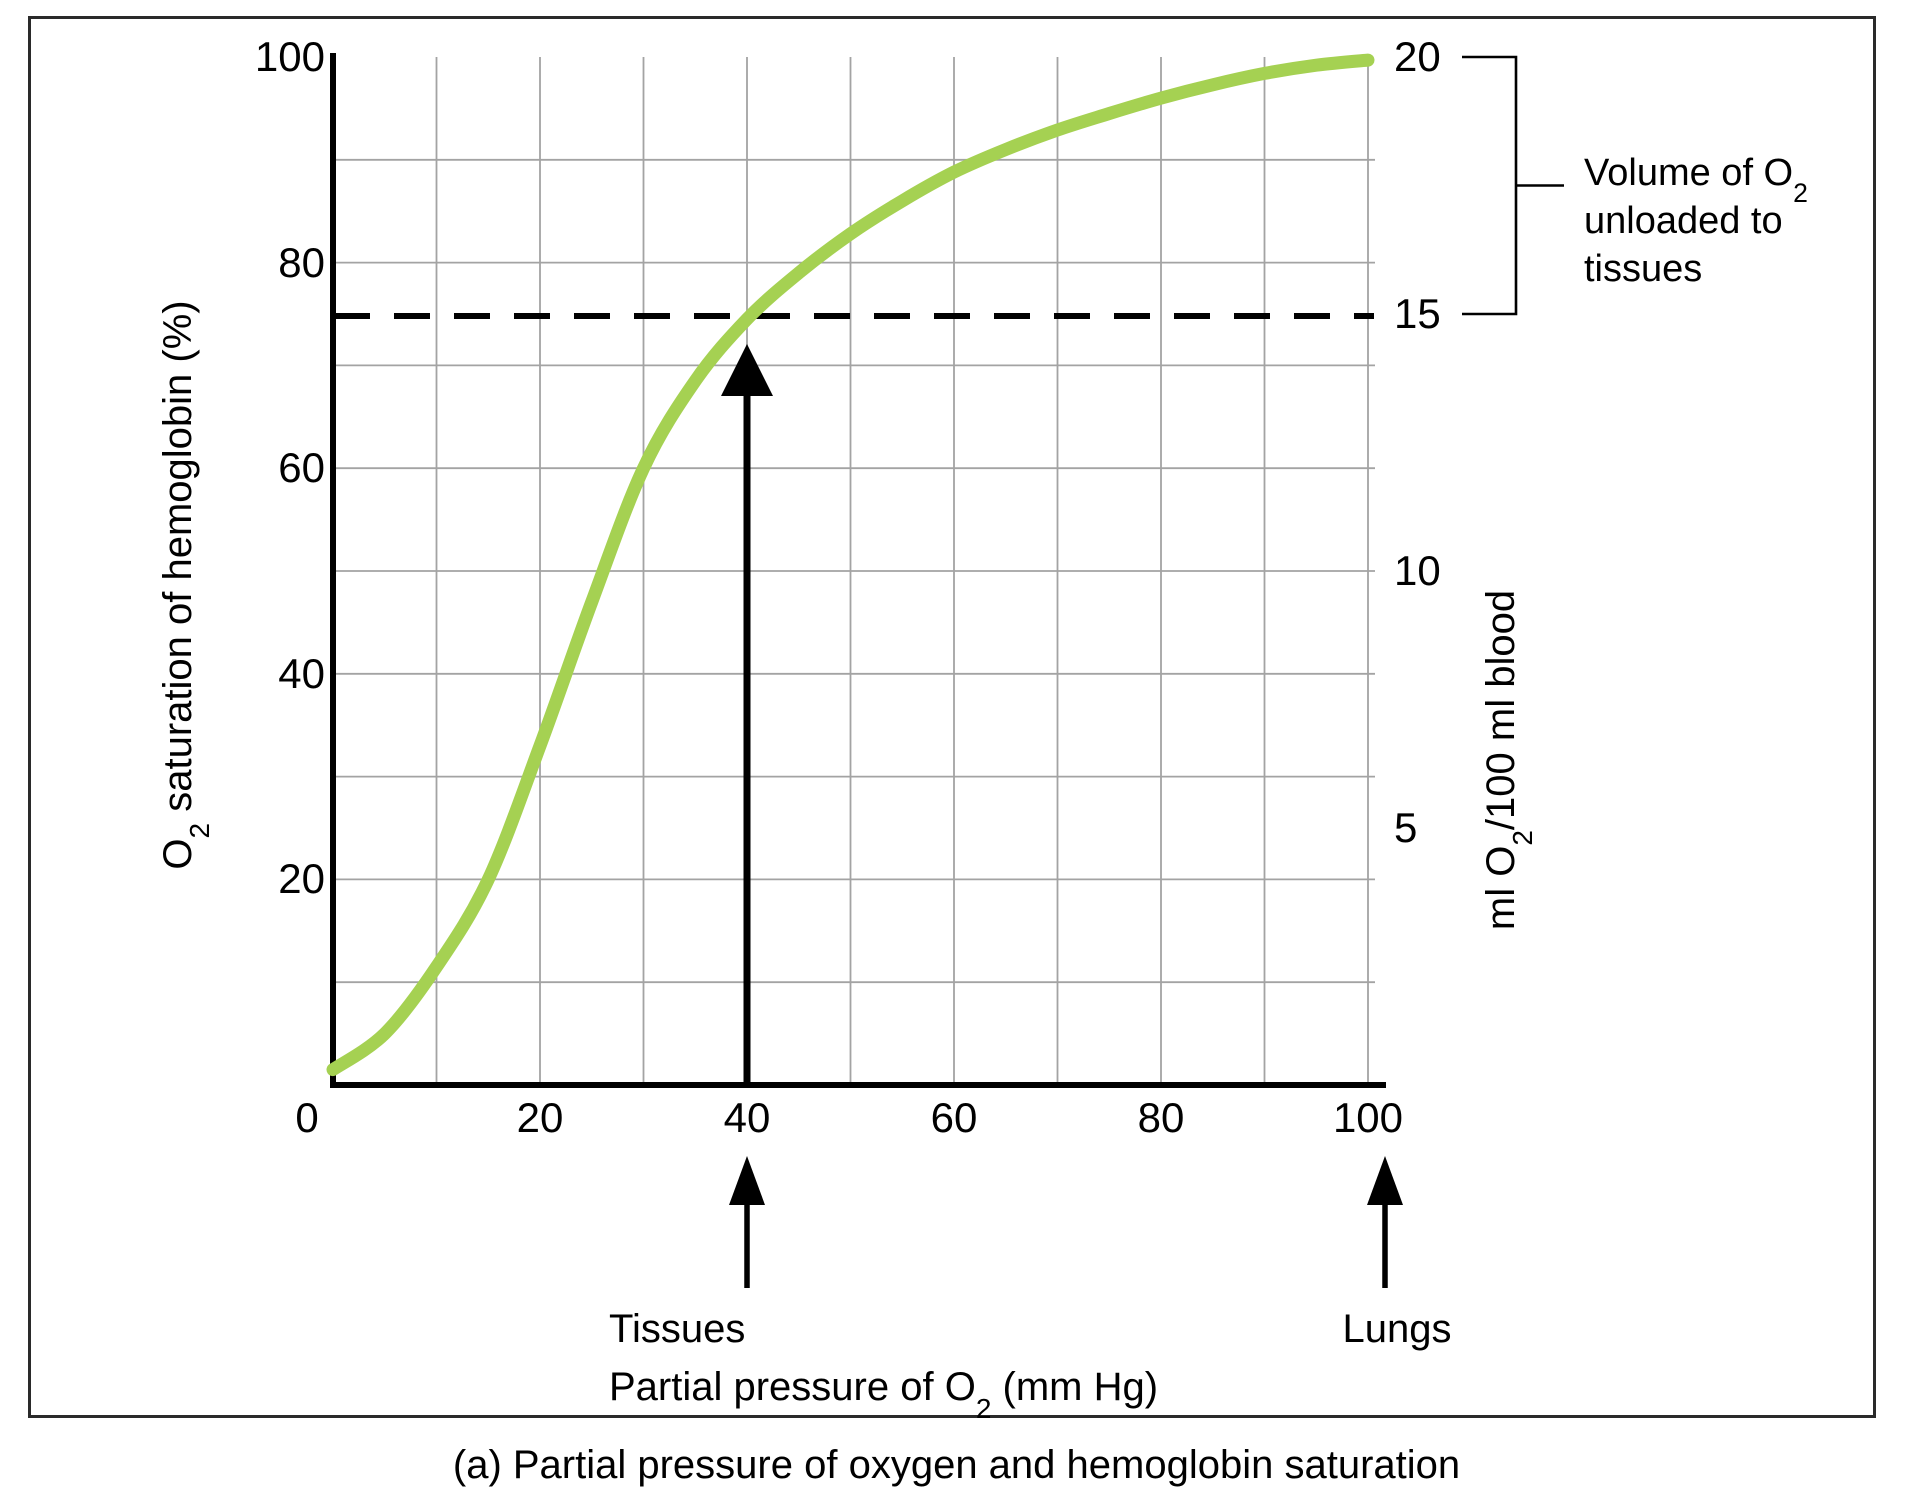 The image size is (1913, 1508). I want to click on right-tick-label: 20, so click(1417, 56).